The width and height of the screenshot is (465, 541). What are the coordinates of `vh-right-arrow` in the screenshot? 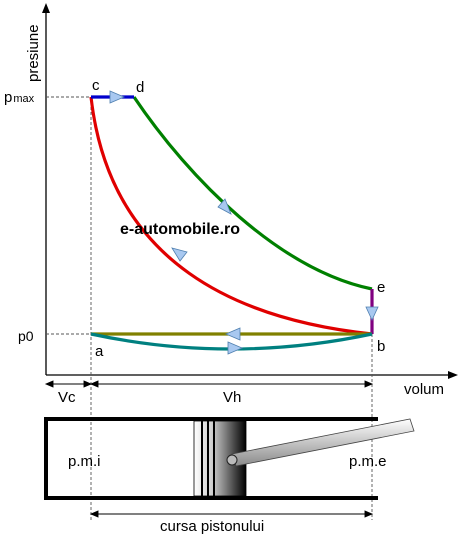 It's located at (369, 384).